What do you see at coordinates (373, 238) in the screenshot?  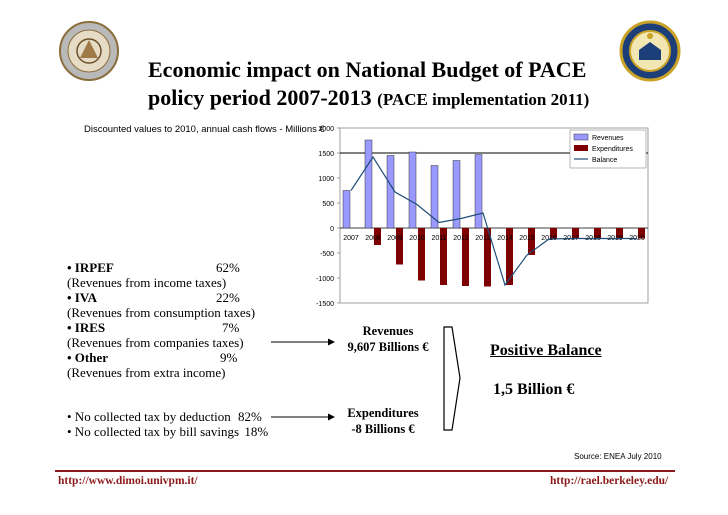 I see `x-tick-label: 2008` at bounding box center [373, 238].